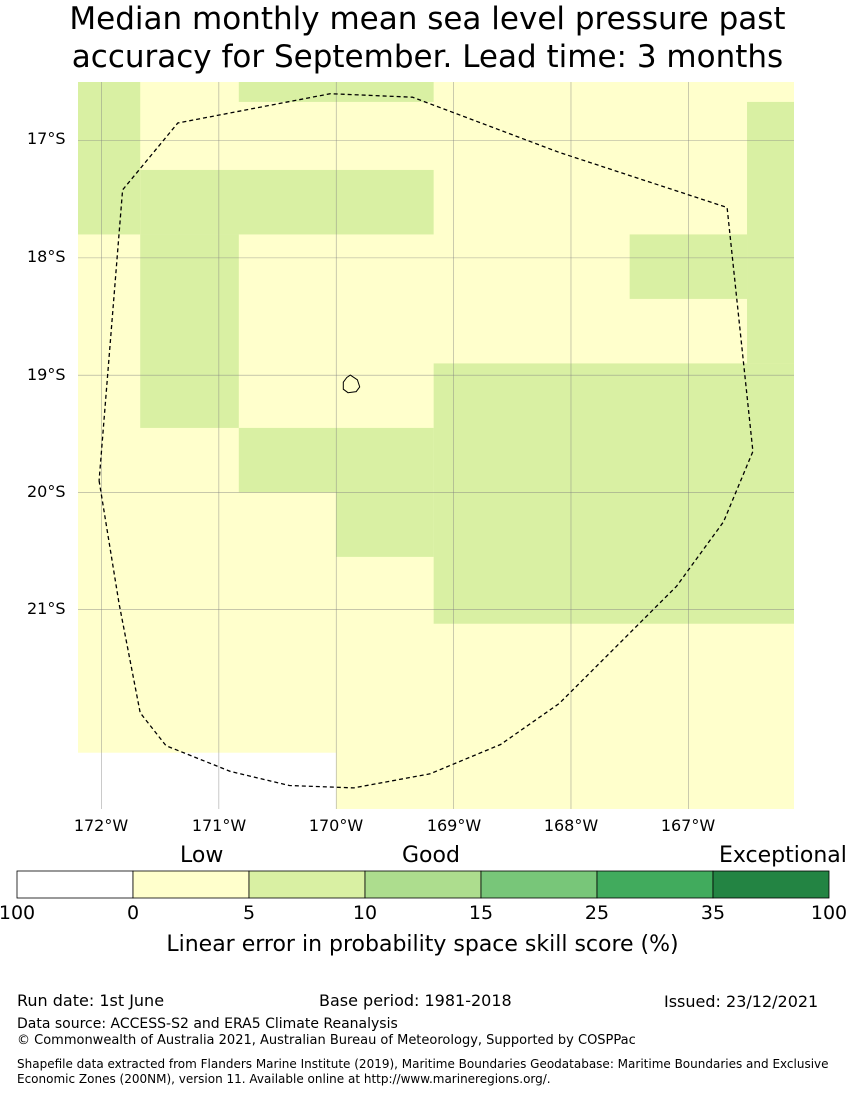 The image size is (855, 1095). What do you see at coordinates (46, 374) in the screenshot?
I see `lat-label-19s: 19°S` at bounding box center [46, 374].